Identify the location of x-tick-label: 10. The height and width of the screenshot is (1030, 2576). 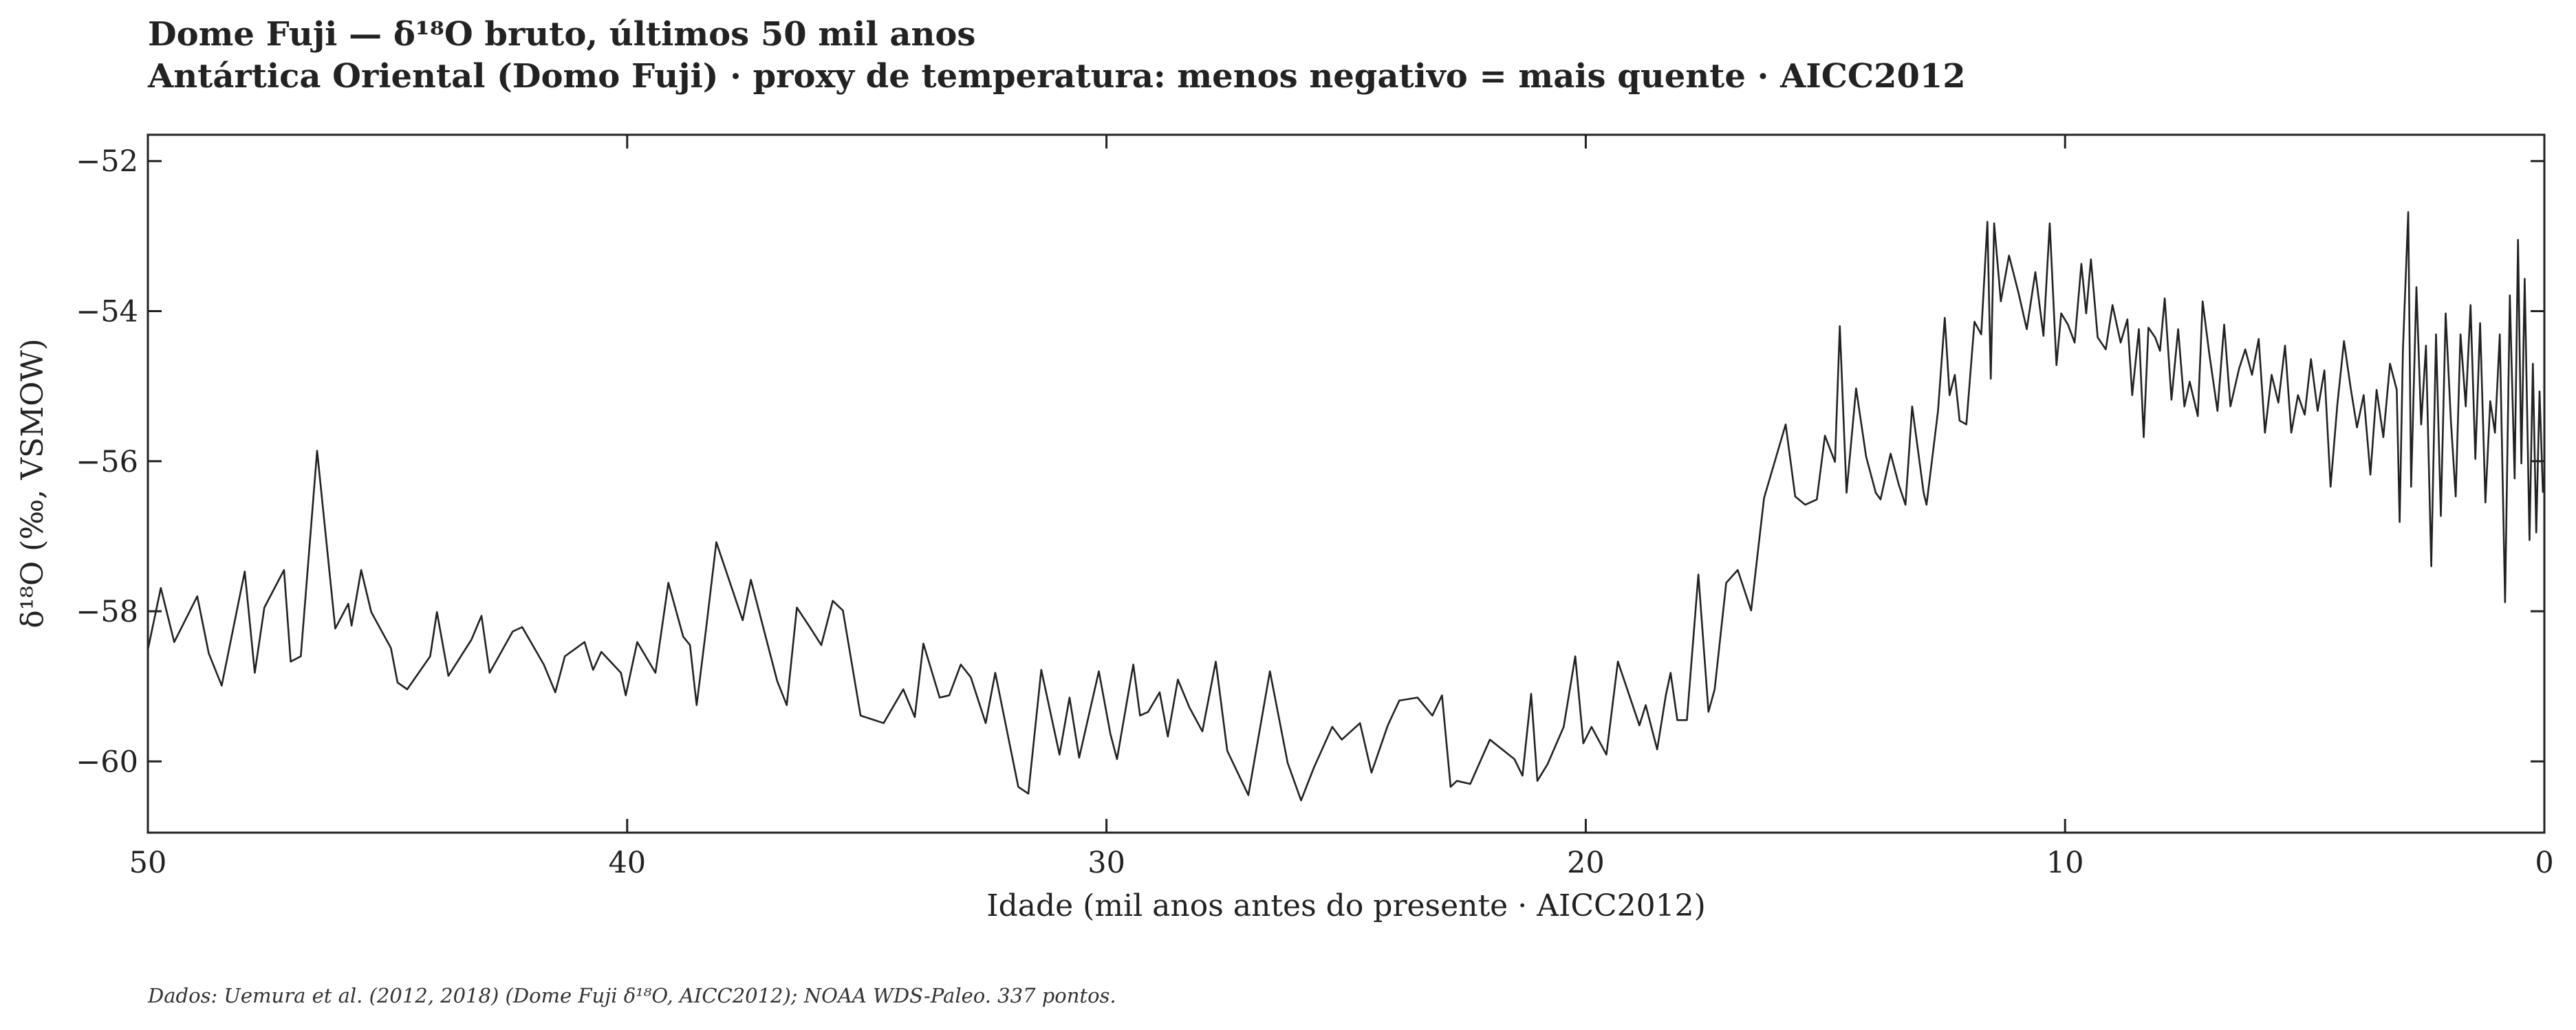
(2065, 863).